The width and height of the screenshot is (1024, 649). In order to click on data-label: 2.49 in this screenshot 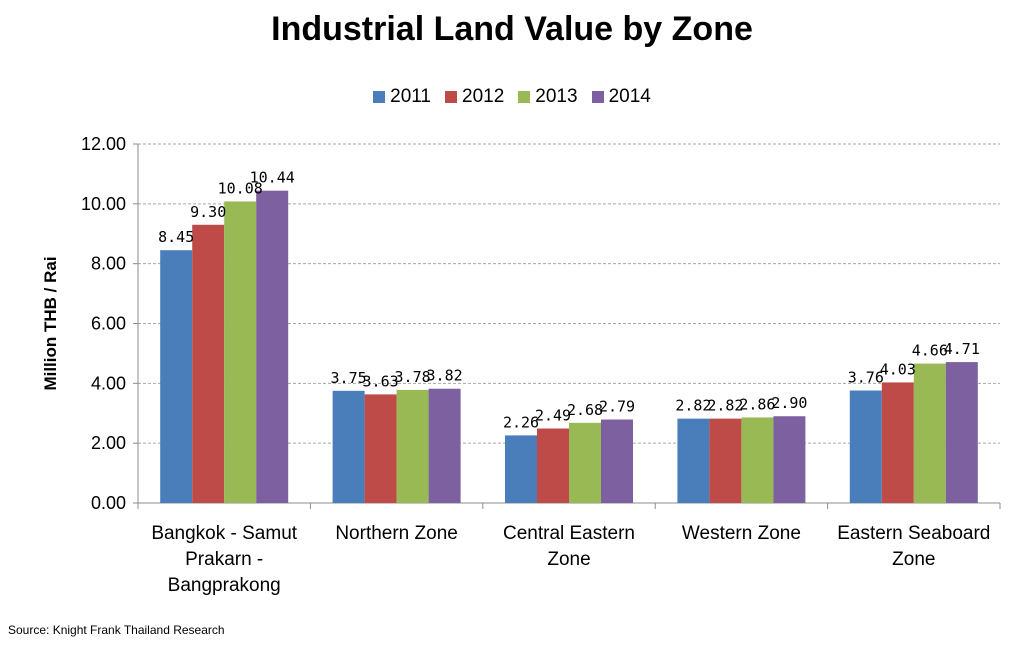, I will do `click(553, 416)`.